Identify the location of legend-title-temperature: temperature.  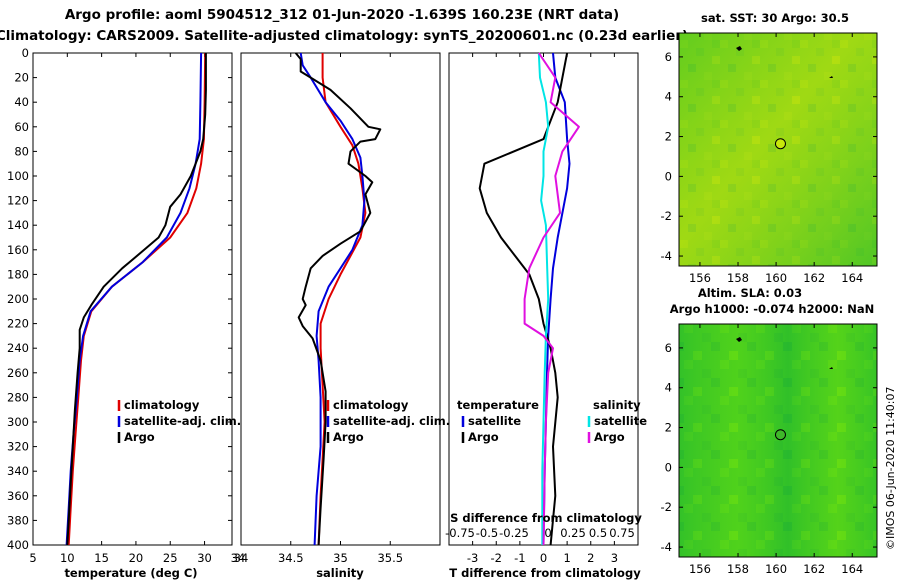
(498, 405).